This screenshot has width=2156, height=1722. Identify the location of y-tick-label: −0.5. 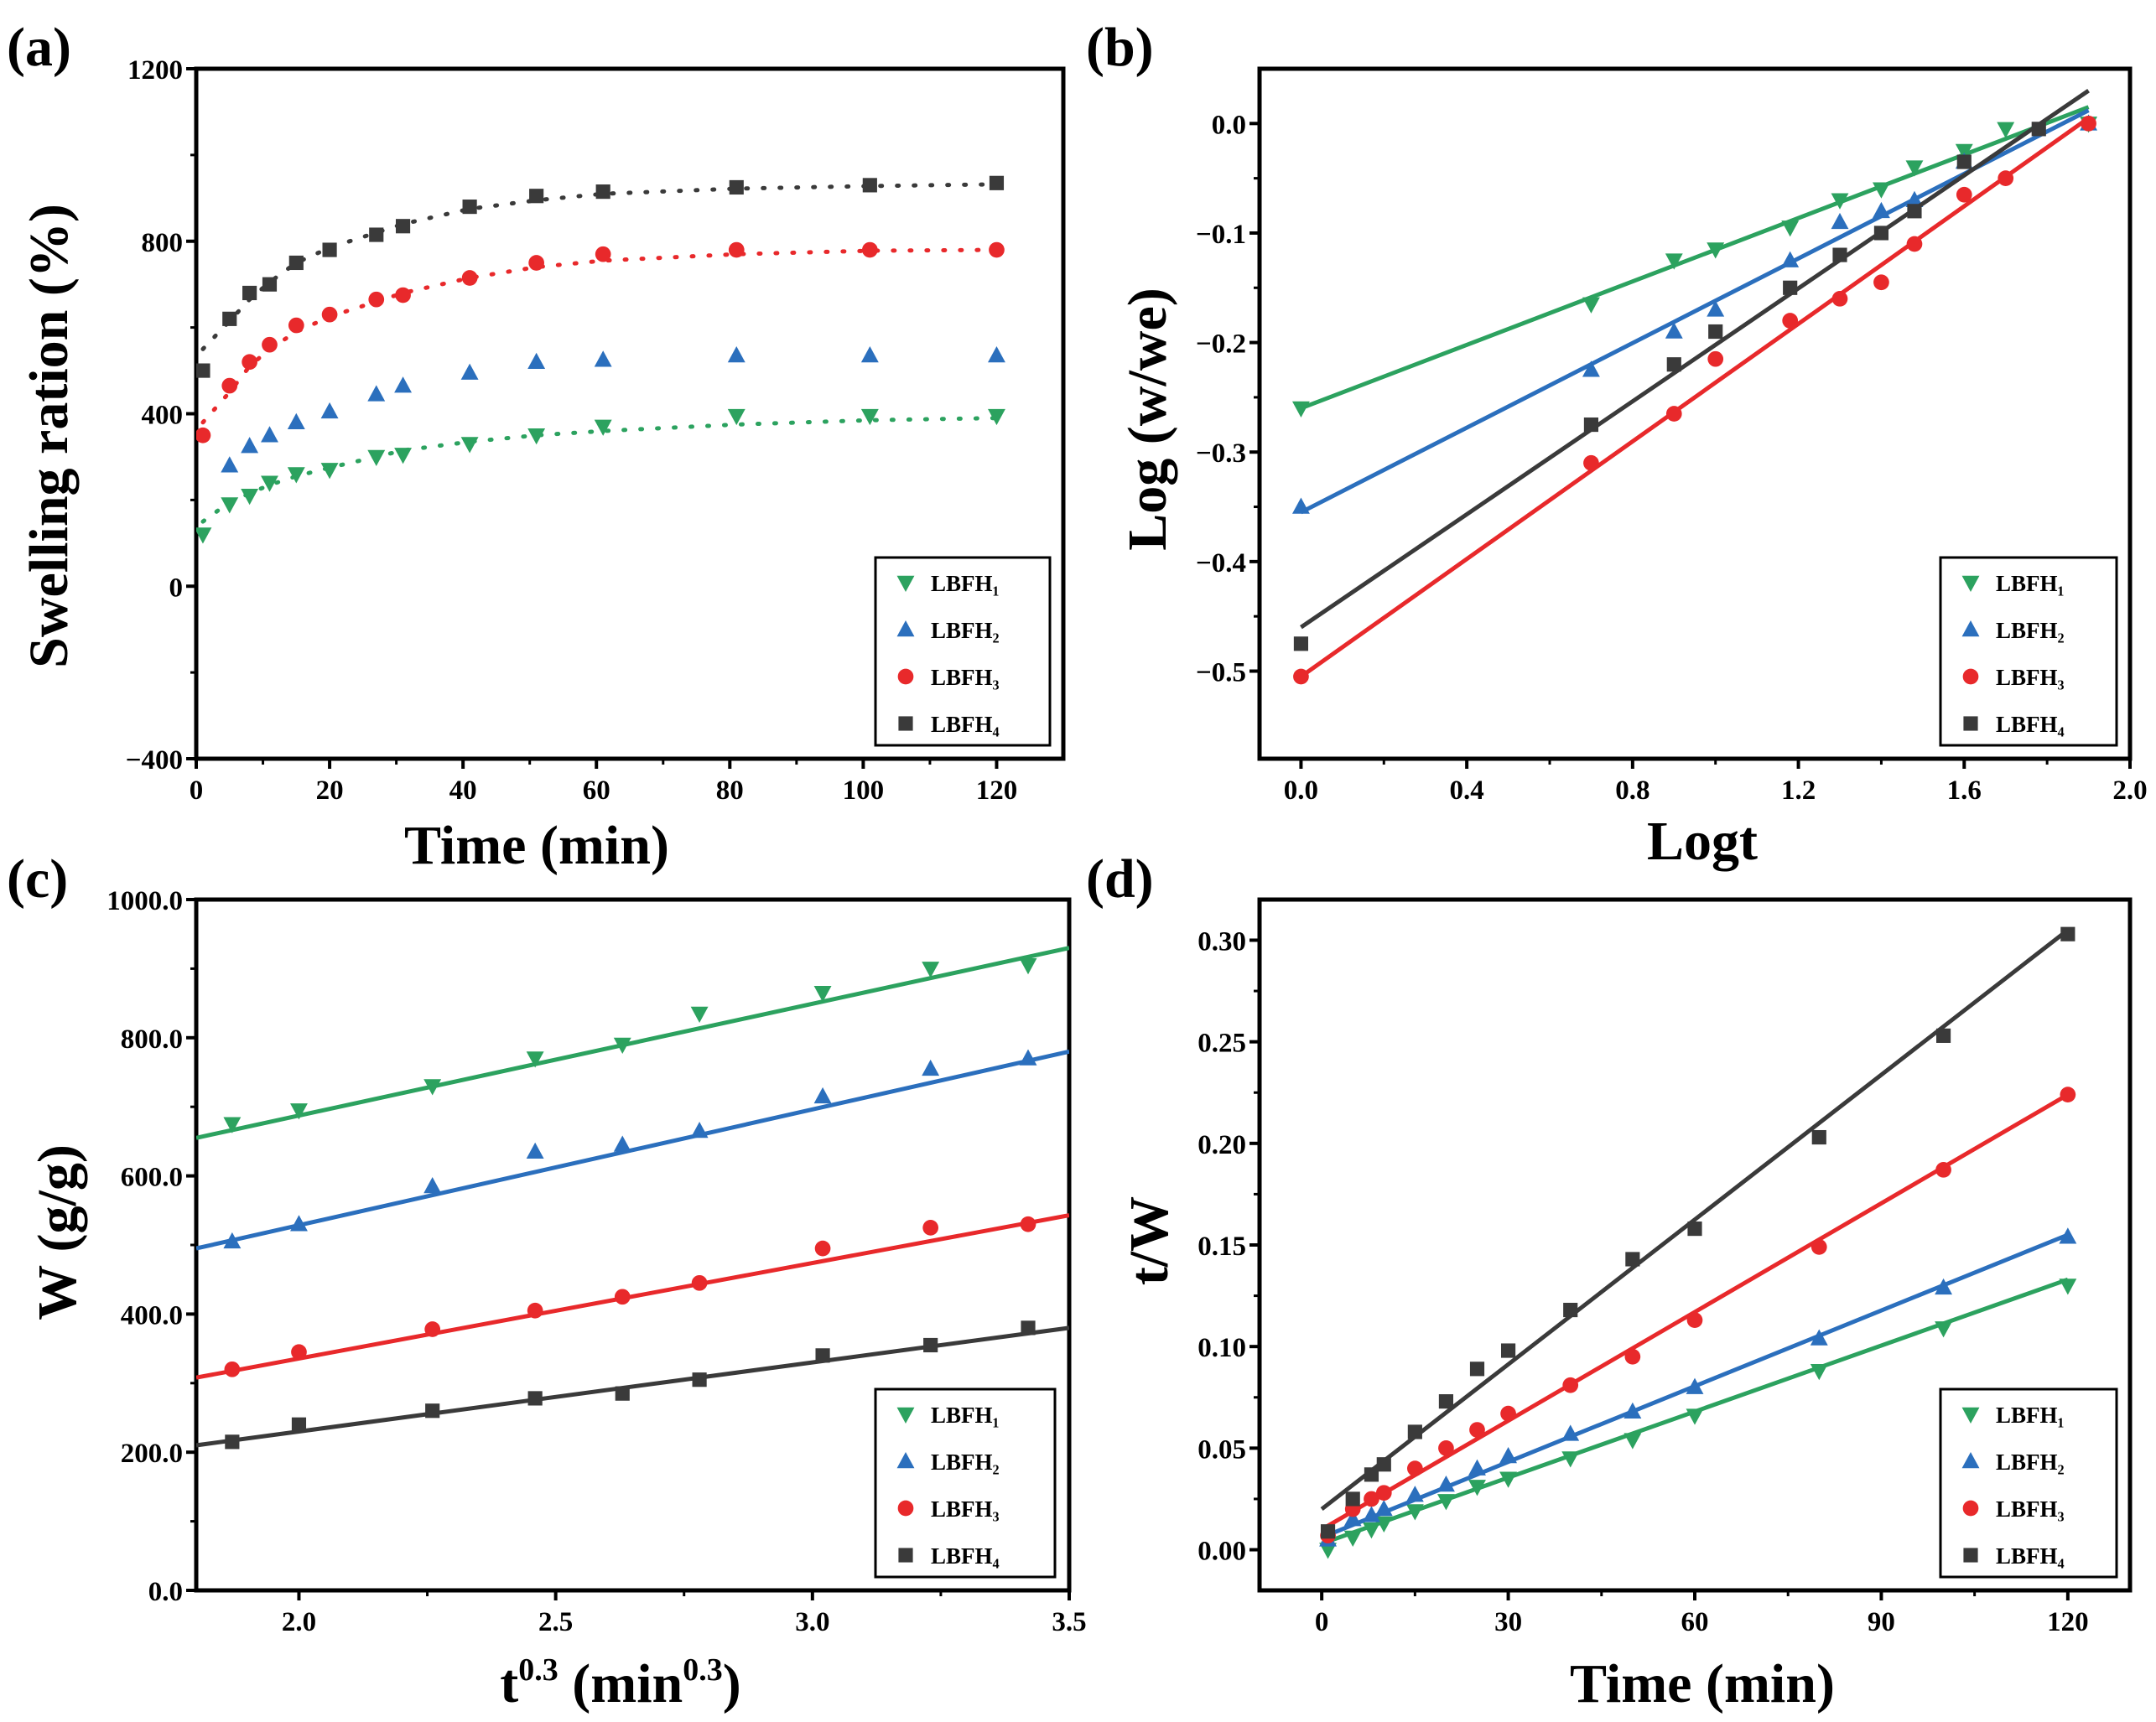
(1221, 672).